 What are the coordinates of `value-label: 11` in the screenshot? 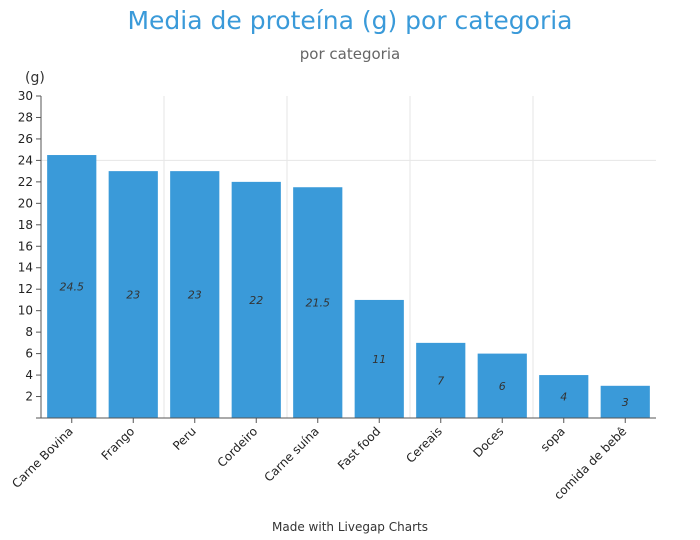 It's located at (379, 359).